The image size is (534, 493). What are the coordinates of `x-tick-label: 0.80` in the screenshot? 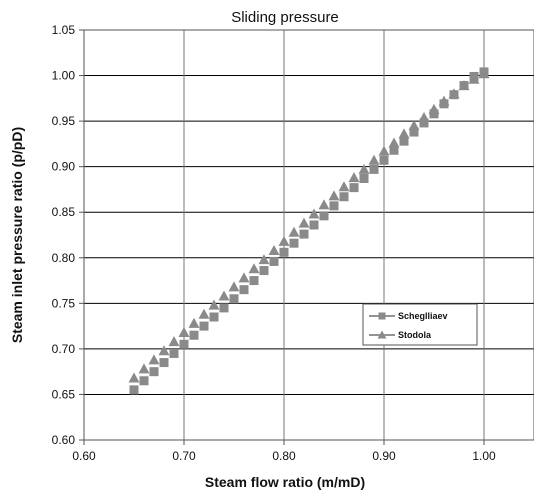 It's located at (284, 456).